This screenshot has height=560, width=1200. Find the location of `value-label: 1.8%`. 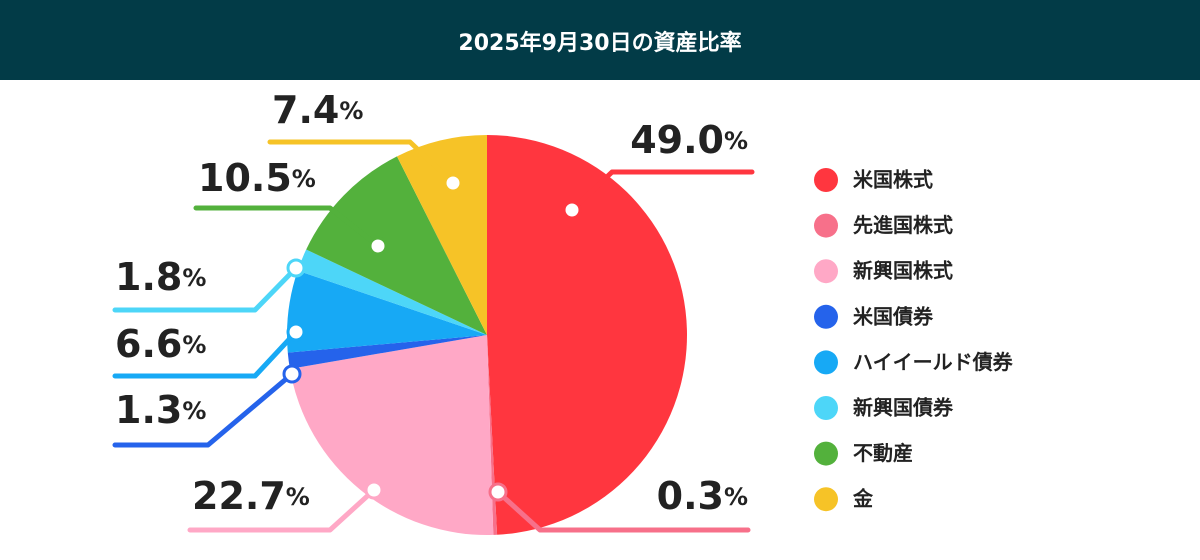

value-label: 1.8% is located at coordinates (160, 277).